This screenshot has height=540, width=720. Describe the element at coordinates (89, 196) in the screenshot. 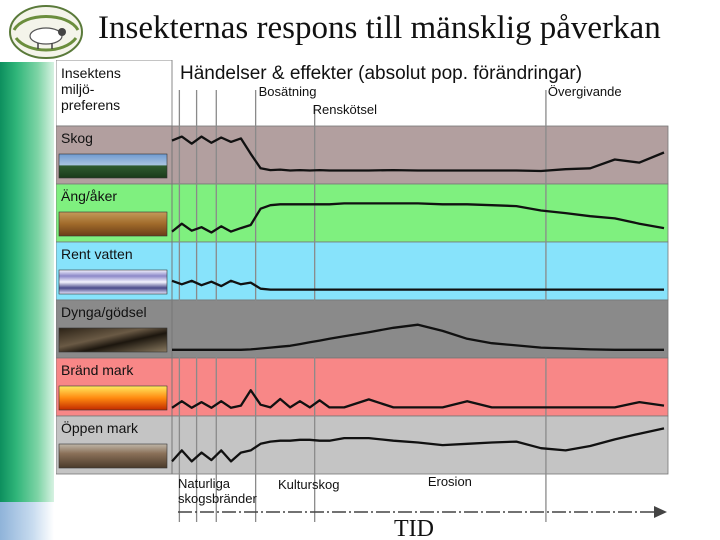

I see `row-label: Äng/åker` at that location.